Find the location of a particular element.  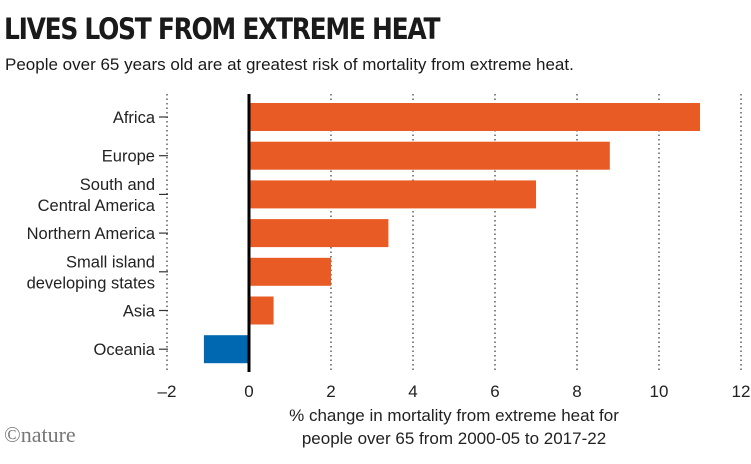

x-tick-label: 0 is located at coordinates (248, 391).